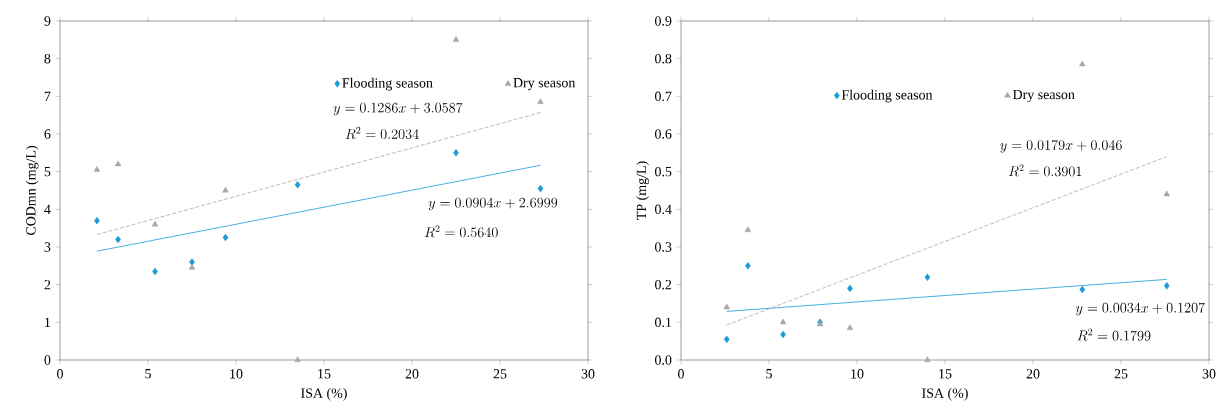 The image size is (1222, 417). Describe the element at coordinates (47, 21) in the screenshot. I see `y-tick-label: 9` at that location.